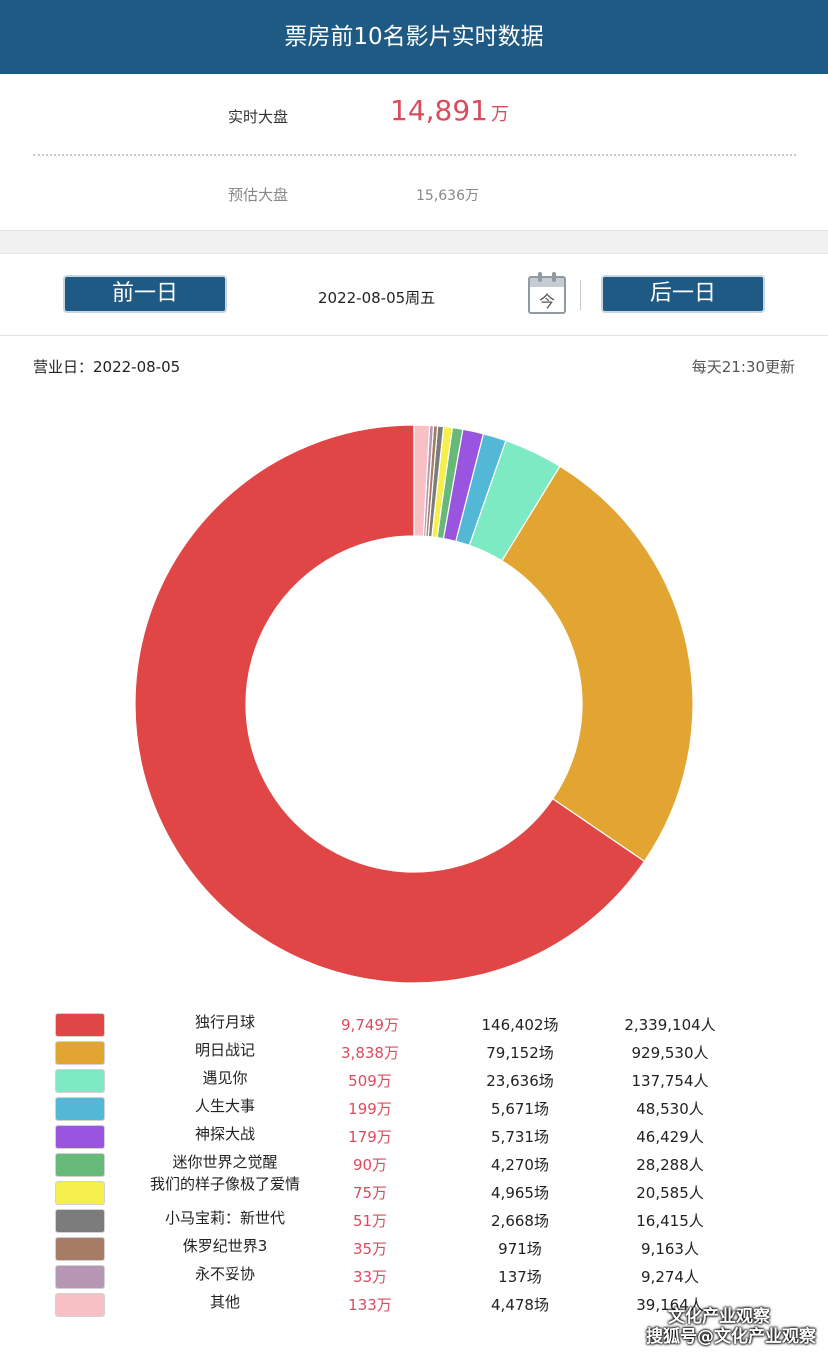  I want to click on watermark-line1: 文化产业观察, so click(719, 1317).